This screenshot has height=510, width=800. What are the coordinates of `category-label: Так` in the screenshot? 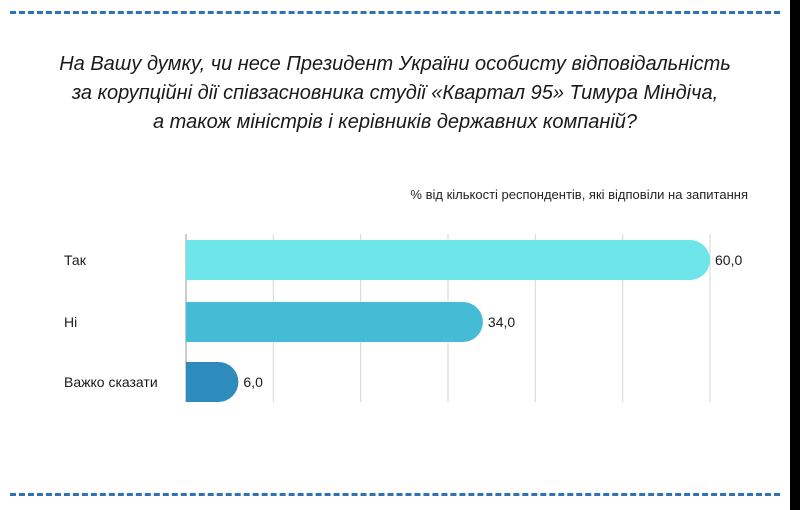 It's located at (75, 260).